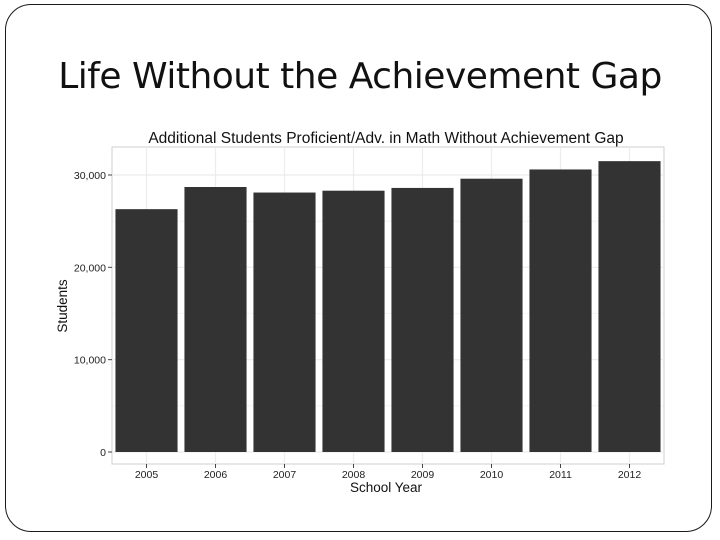 The width and height of the screenshot is (720, 540). Describe the element at coordinates (93, 314) in the screenshot. I see `y-axis-ticks: 0 10,000 20,000 30,000` at that location.